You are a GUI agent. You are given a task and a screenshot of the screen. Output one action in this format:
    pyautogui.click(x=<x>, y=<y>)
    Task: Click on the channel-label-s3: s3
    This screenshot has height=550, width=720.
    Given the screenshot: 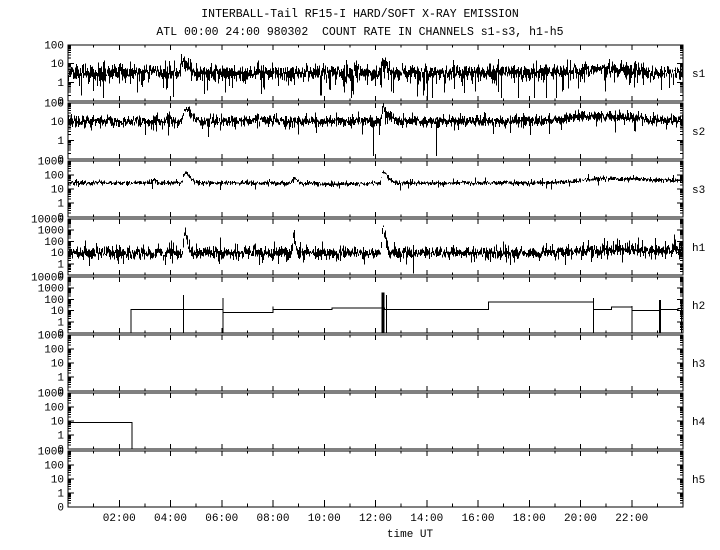 What is the action you would take?
    pyautogui.click(x=698, y=191)
    